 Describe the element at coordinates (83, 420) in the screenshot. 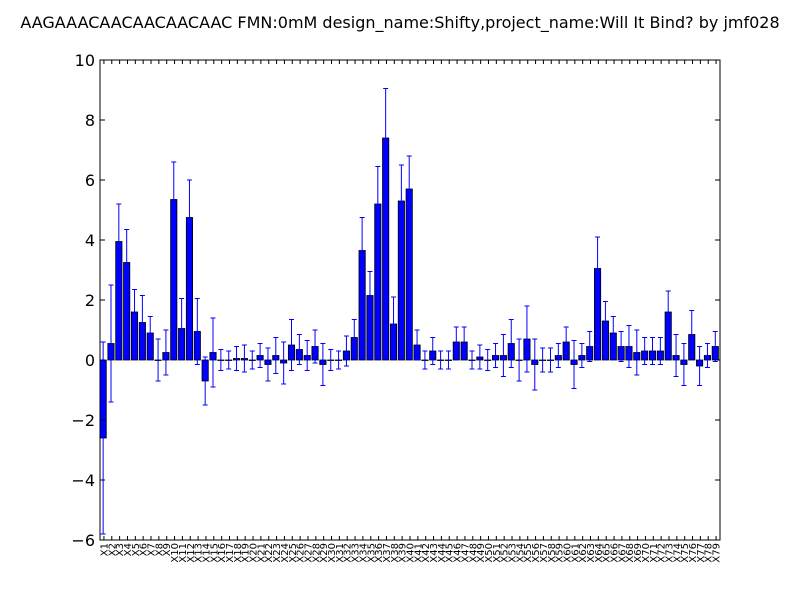

I see `y-tick-label: −2` at that location.